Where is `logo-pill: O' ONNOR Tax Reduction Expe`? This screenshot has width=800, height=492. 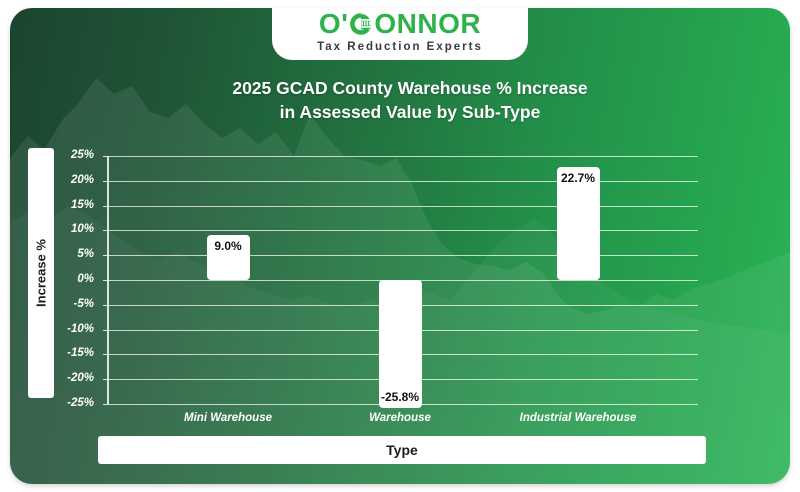
logo-pill: O' ONNOR Tax Reduction Expe is located at coordinates (400, 34).